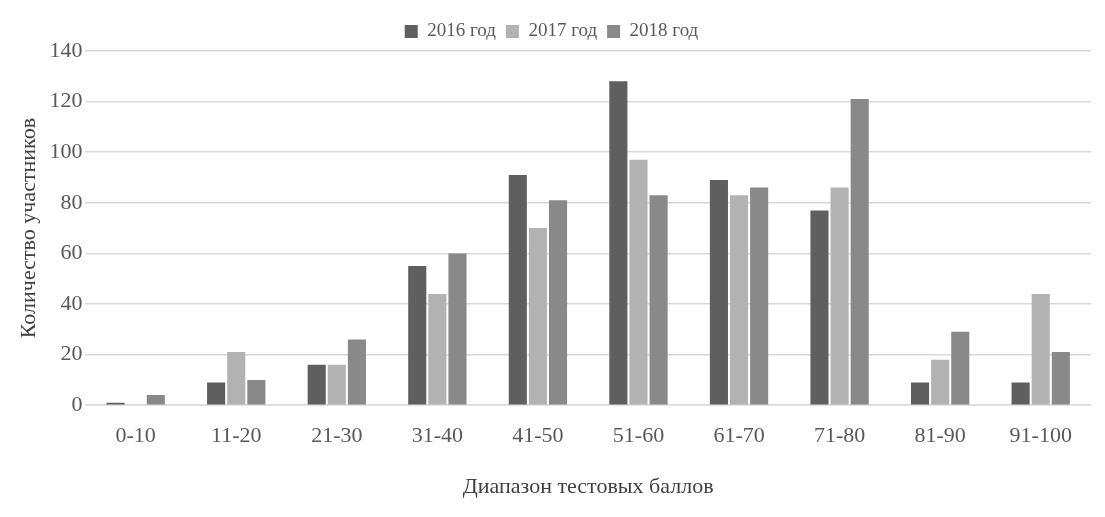  I want to click on x-tick-label: 81-90, so click(940, 435).